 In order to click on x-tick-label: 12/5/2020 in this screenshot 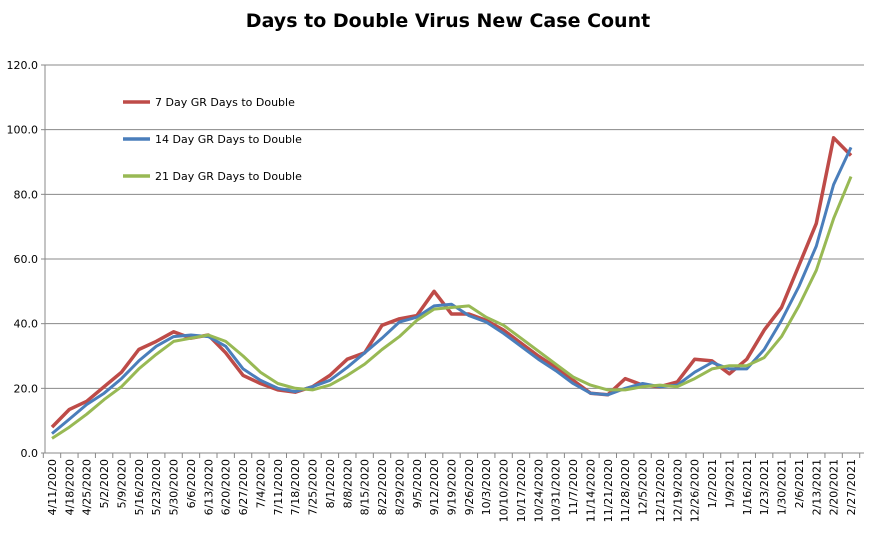, I will do `click(643, 487)`.